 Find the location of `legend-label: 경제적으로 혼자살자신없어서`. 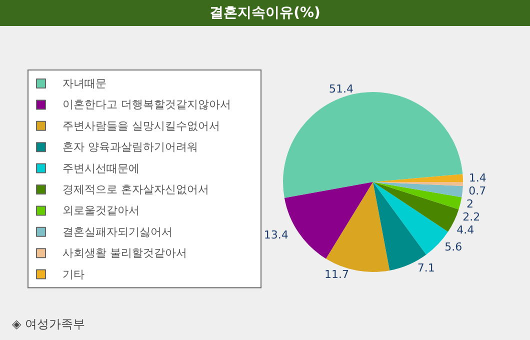

legend-label: 경제적으로 혼자살자신없어서 is located at coordinates (135, 189).